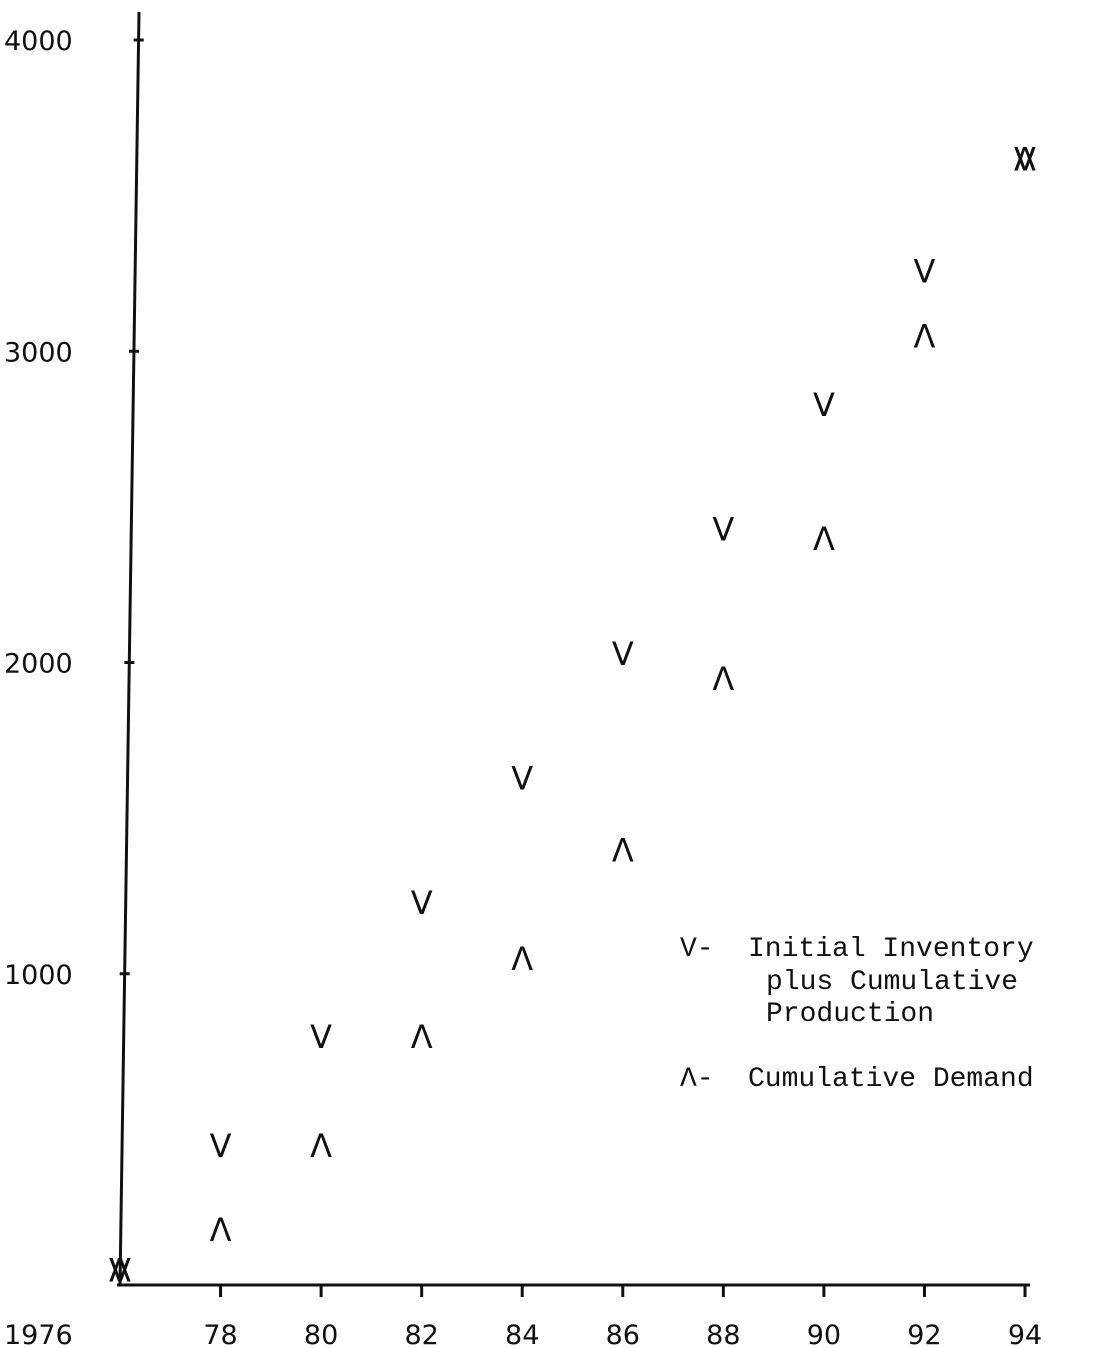  What do you see at coordinates (129, 648) in the screenshot?
I see `y-axis-line` at bounding box center [129, 648].